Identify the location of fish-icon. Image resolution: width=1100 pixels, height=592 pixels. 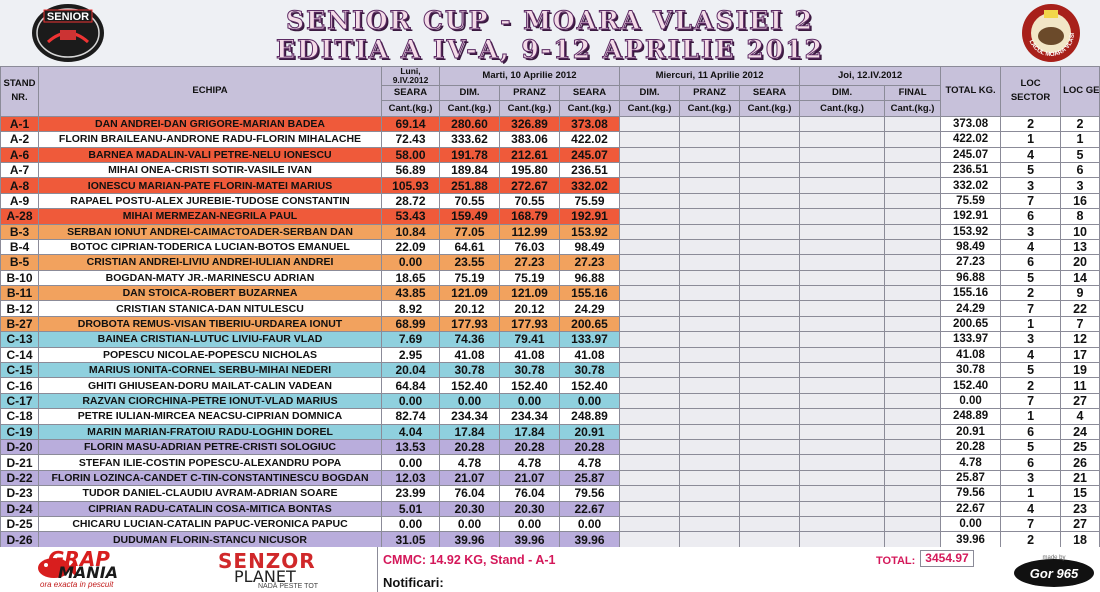
(57, 568).